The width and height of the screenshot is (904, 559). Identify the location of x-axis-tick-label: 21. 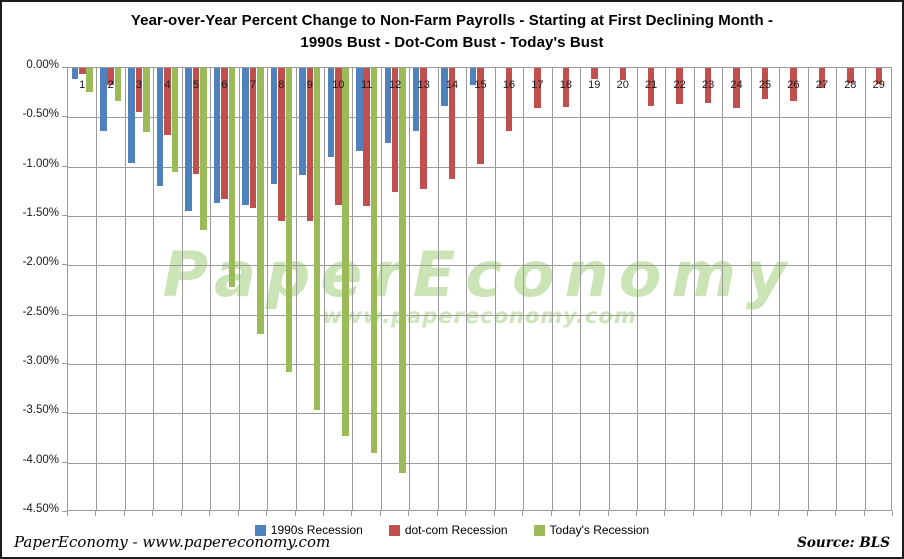
(651, 85).